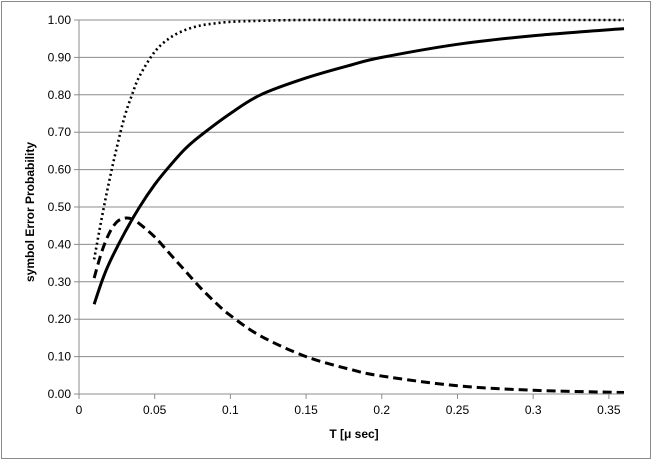 This screenshot has height=462, width=654. What do you see at coordinates (609, 410) in the screenshot?
I see `x-tick-label: 0.35` at bounding box center [609, 410].